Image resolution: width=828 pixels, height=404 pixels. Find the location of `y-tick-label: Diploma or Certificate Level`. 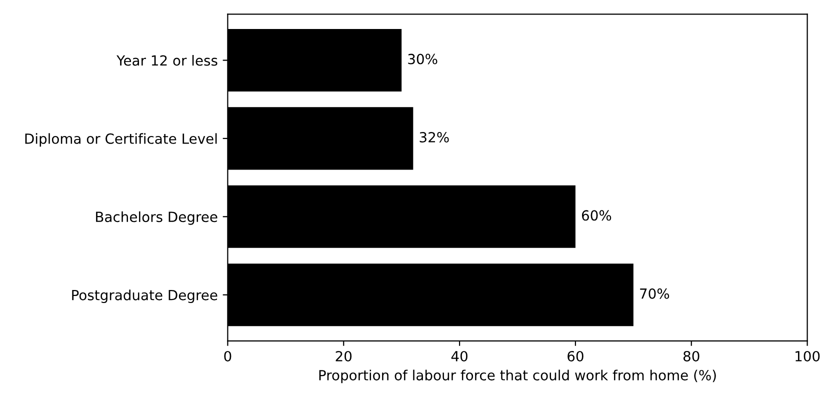

y-tick-label: Diploma or Certificate Level is located at coordinates (121, 140).